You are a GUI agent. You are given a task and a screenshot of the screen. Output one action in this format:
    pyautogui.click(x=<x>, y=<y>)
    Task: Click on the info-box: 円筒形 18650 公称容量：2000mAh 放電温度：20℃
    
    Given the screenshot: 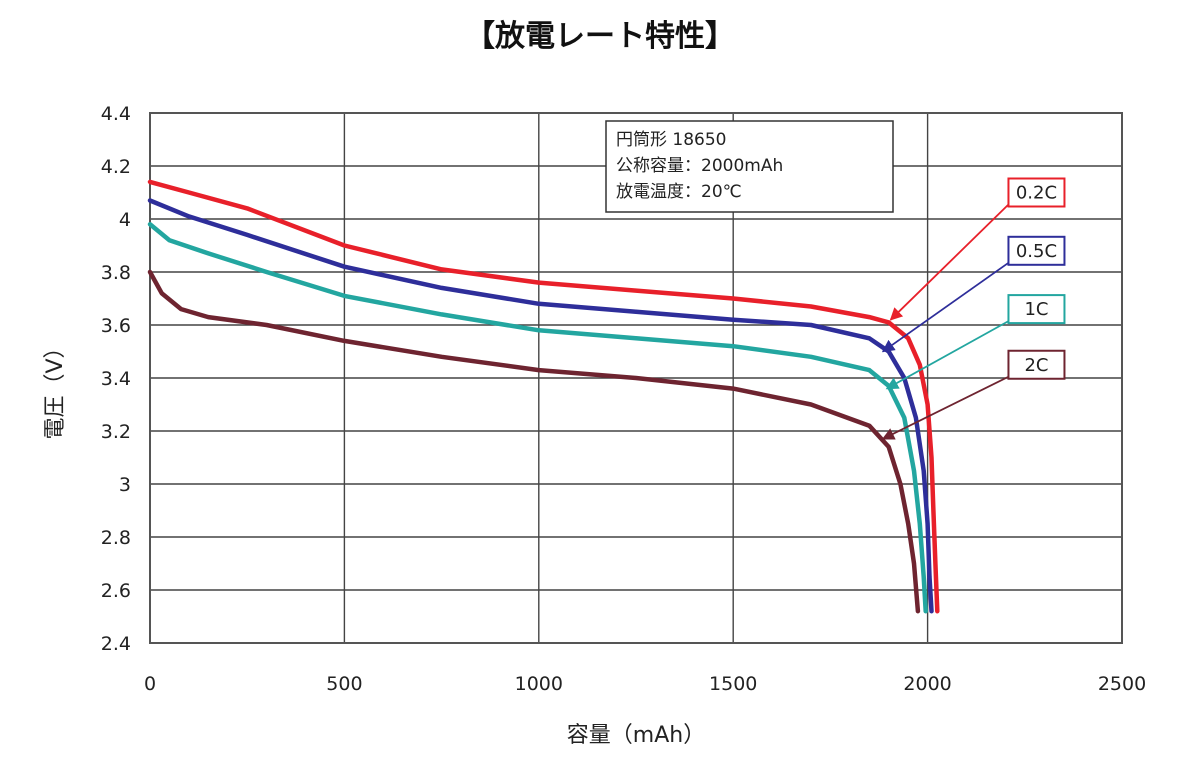 What is the action you would take?
    pyautogui.click(x=749, y=166)
    